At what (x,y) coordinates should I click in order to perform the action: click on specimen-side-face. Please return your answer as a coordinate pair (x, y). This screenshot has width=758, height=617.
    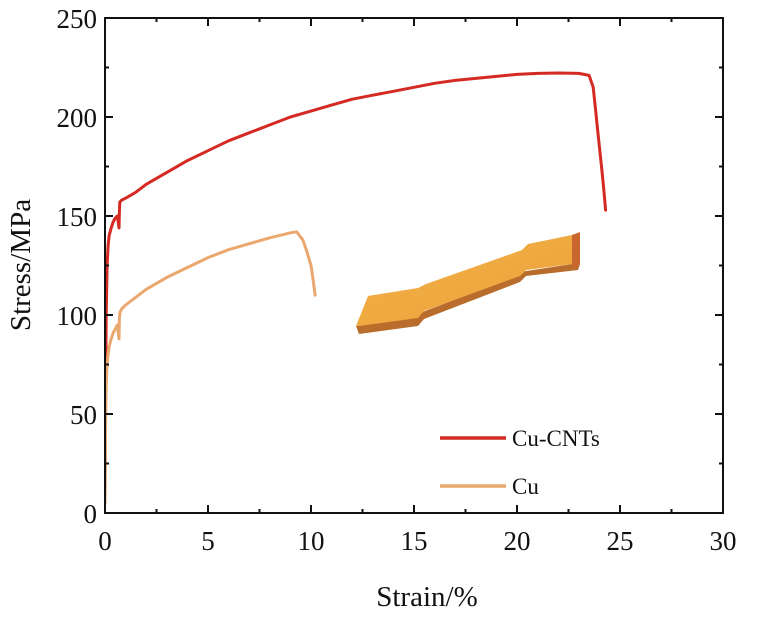
    Looking at the image, I should click on (576, 251).